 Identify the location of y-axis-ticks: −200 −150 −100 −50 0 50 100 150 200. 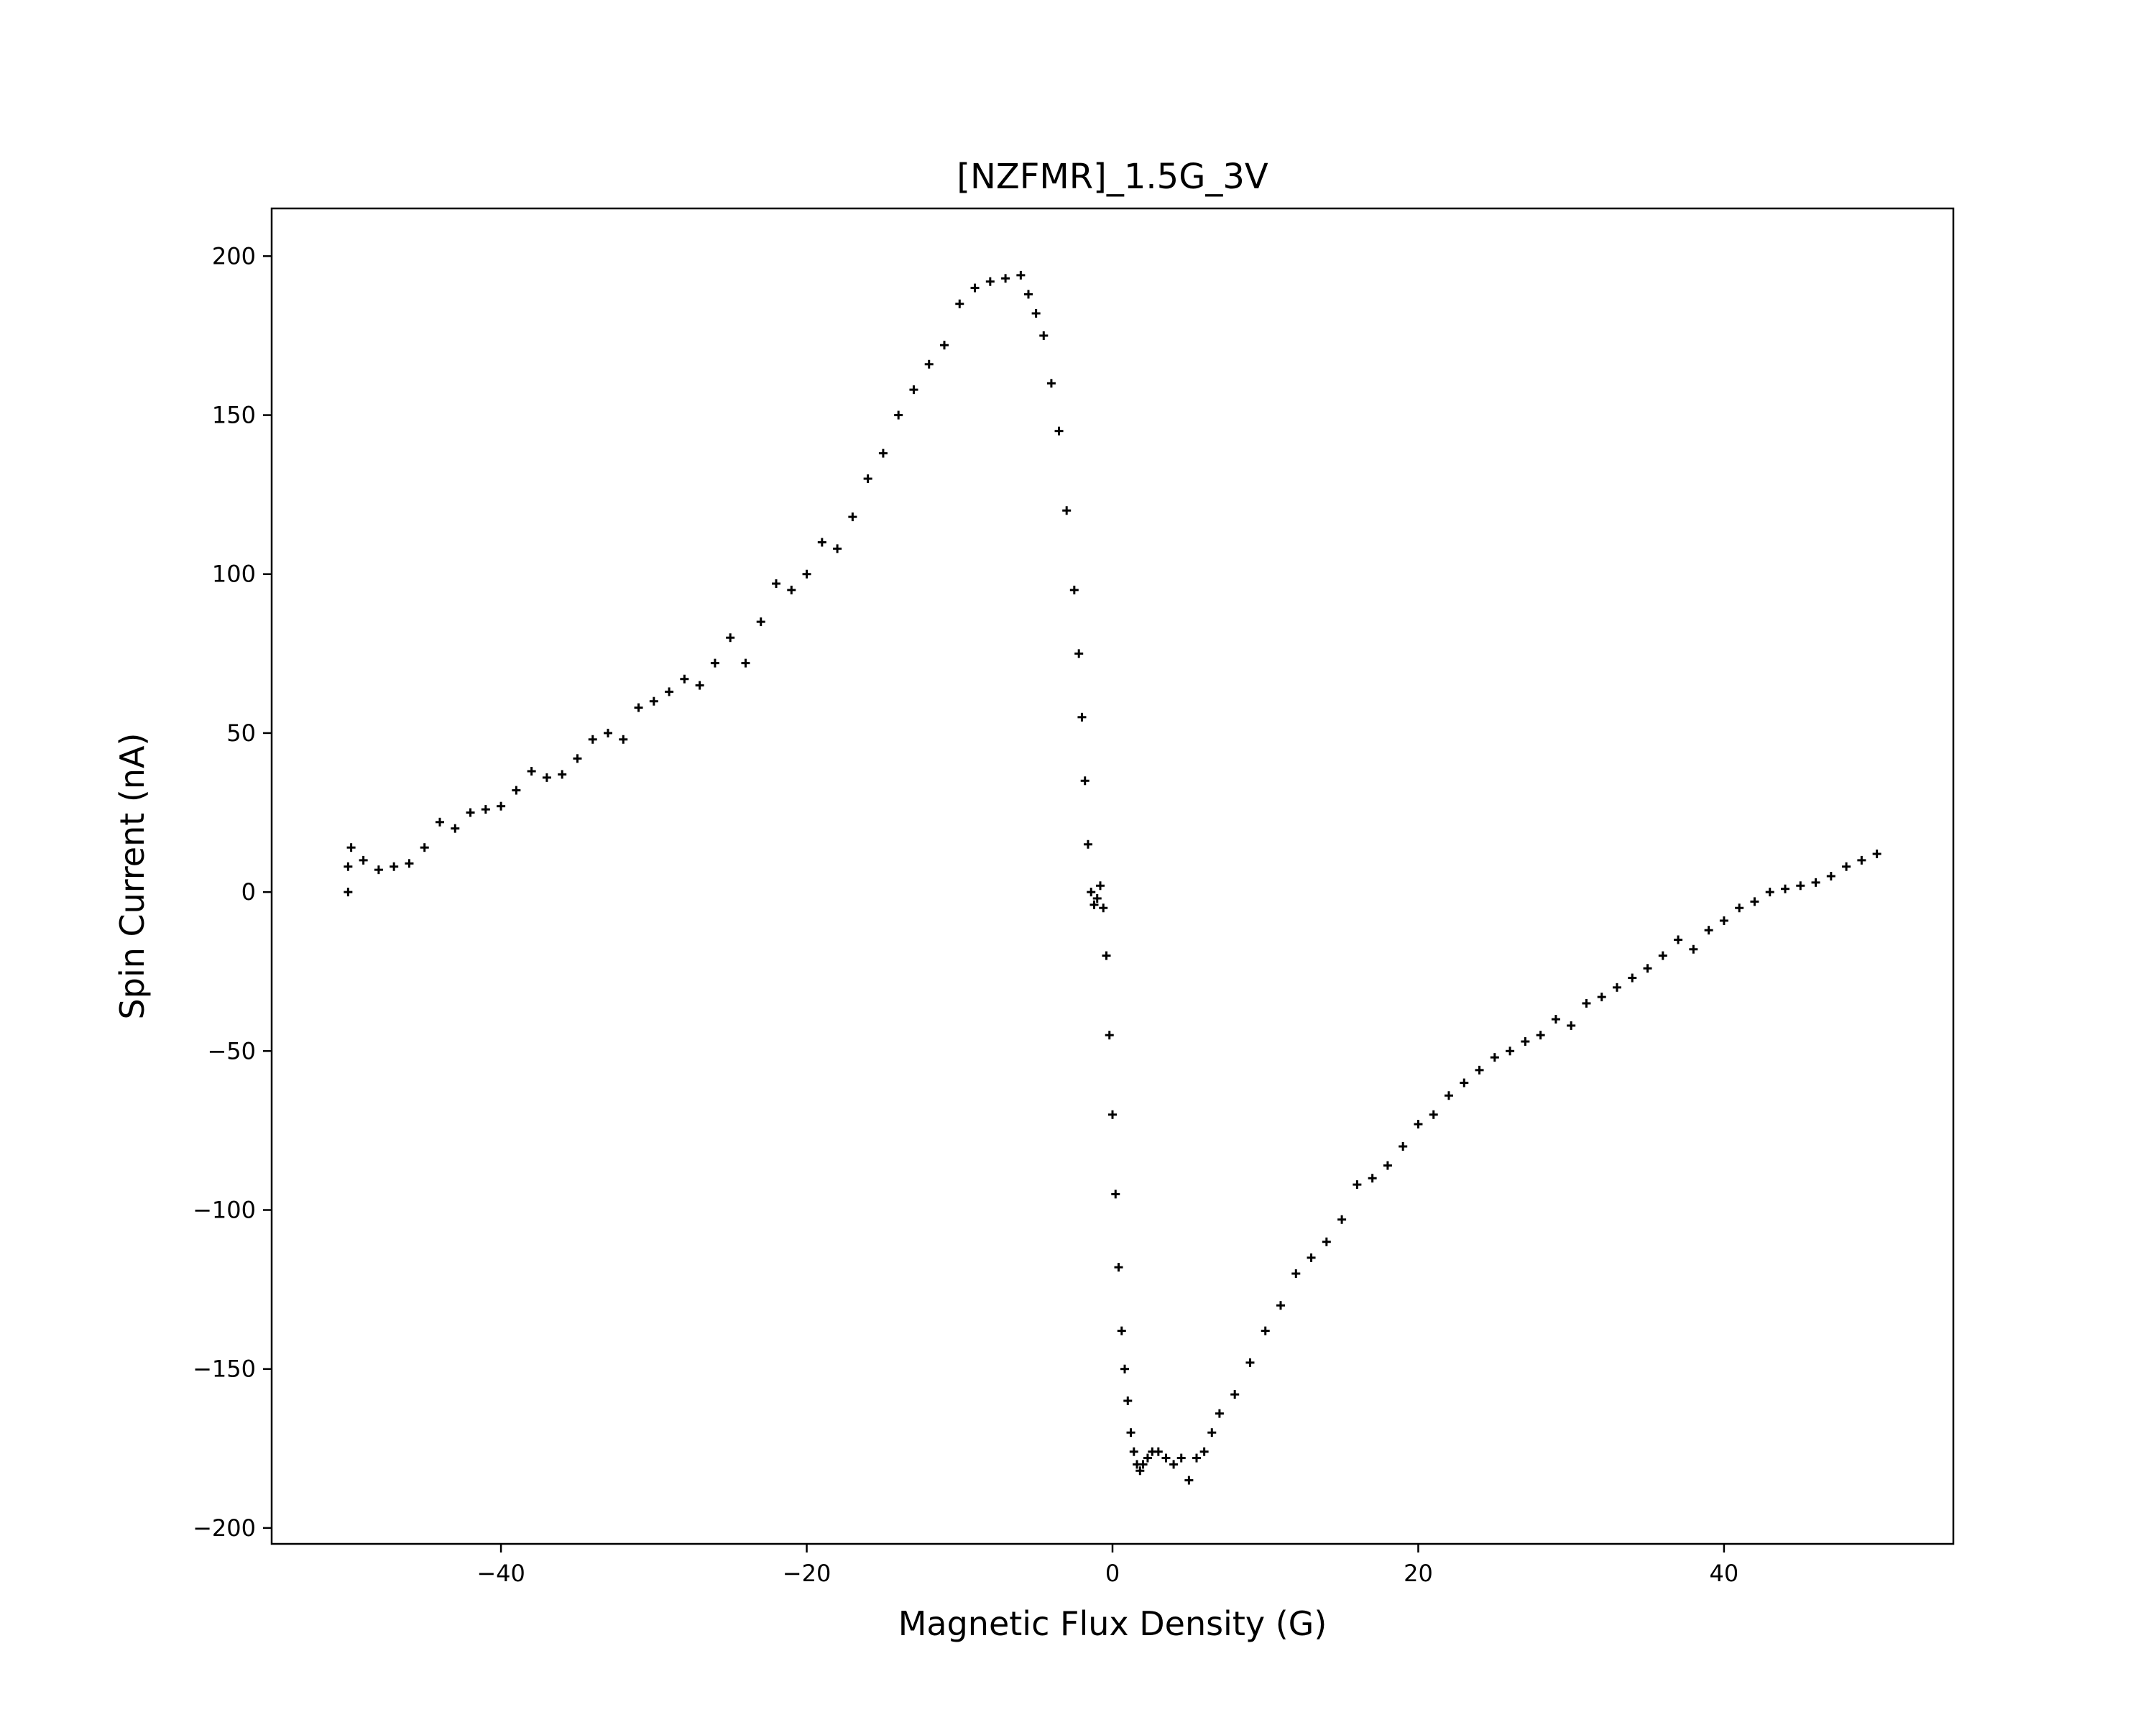
(233, 892).